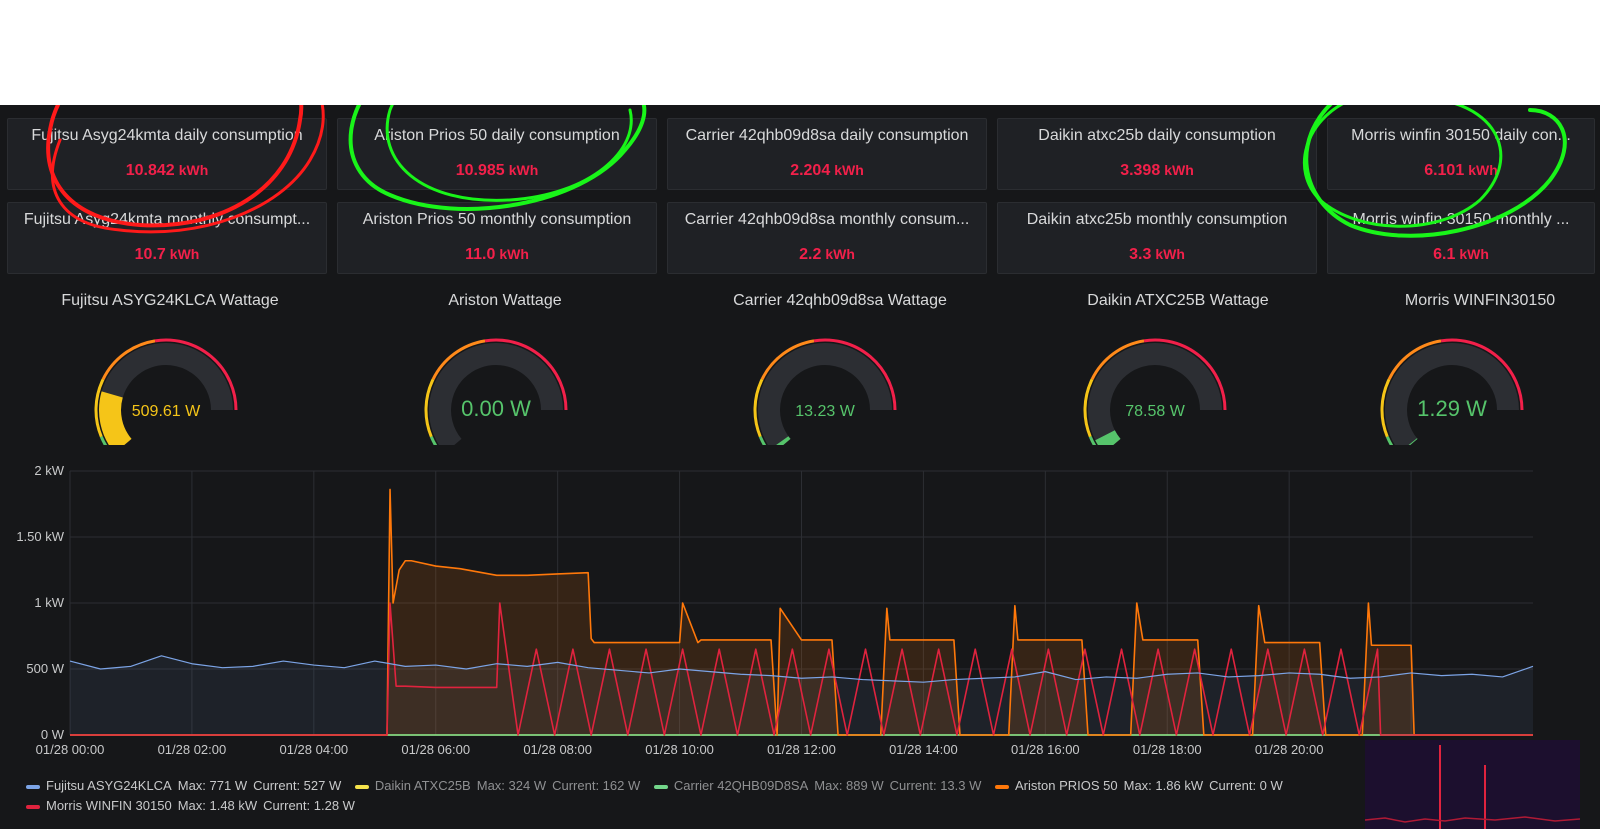 The height and width of the screenshot is (829, 1600). I want to click on x-tick-label: 01/28 14:00, so click(923, 749).